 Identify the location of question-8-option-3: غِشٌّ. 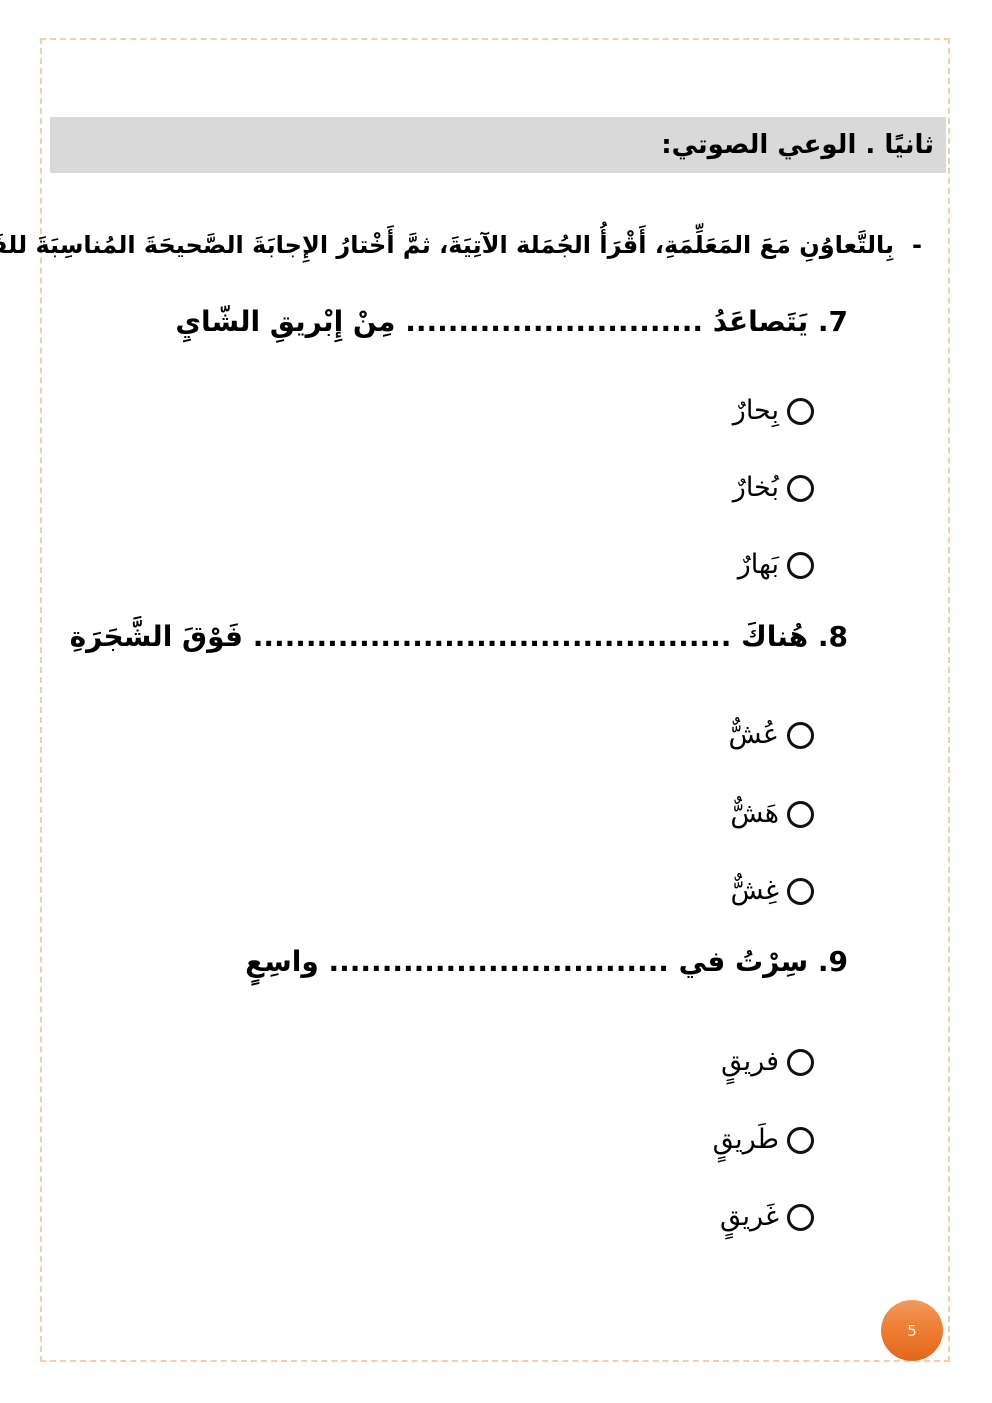
(772, 891).